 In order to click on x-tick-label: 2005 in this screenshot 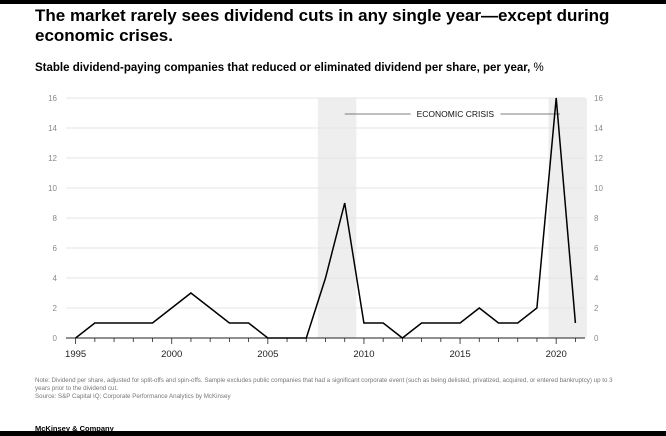, I will do `click(267, 354)`.